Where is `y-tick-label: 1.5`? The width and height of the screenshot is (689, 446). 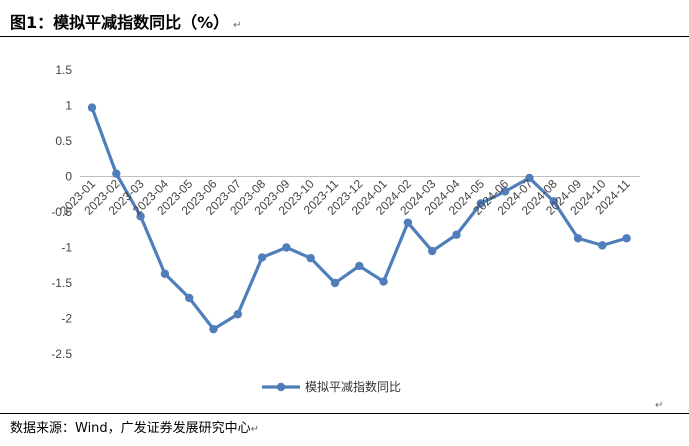 y-tick-label: 1.5 is located at coordinates (63, 70).